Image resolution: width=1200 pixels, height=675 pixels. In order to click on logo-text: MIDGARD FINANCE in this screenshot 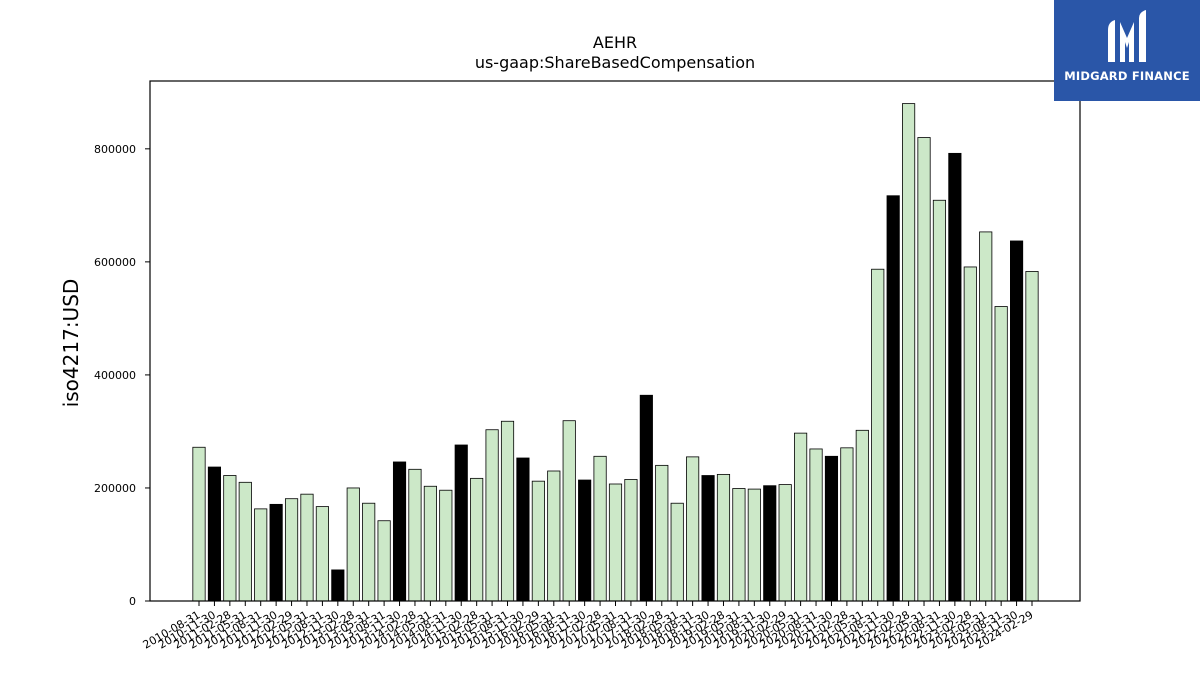, I will do `click(1127, 76)`.